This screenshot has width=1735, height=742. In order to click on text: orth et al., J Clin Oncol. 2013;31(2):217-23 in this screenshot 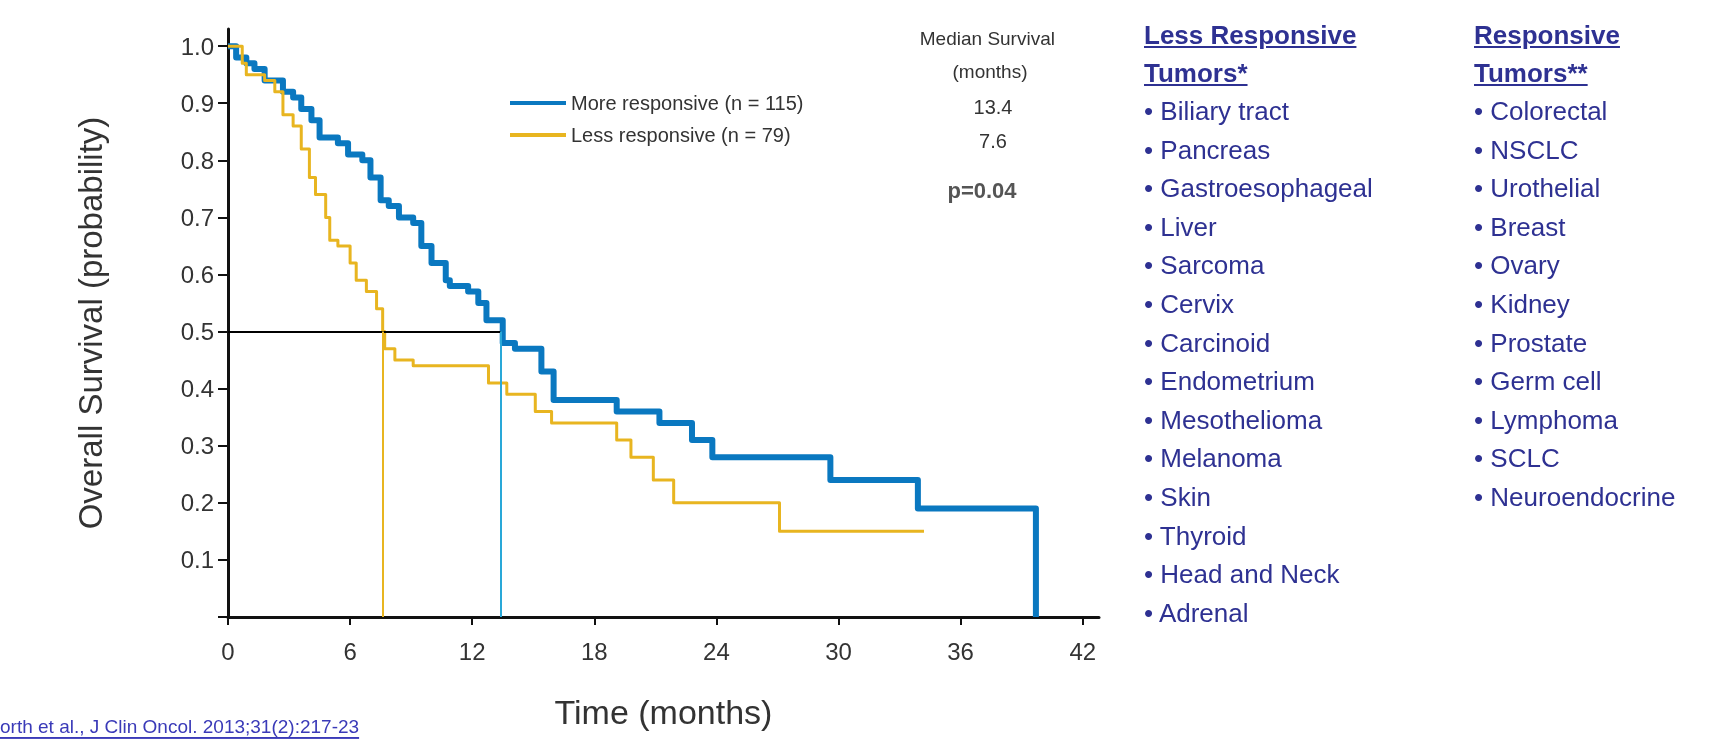, I will do `click(180, 726)`.